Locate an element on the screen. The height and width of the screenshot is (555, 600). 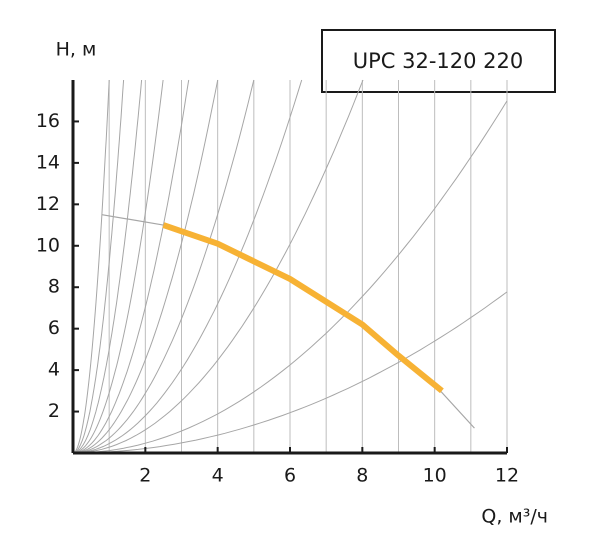
title-box is located at coordinates (438, 61).